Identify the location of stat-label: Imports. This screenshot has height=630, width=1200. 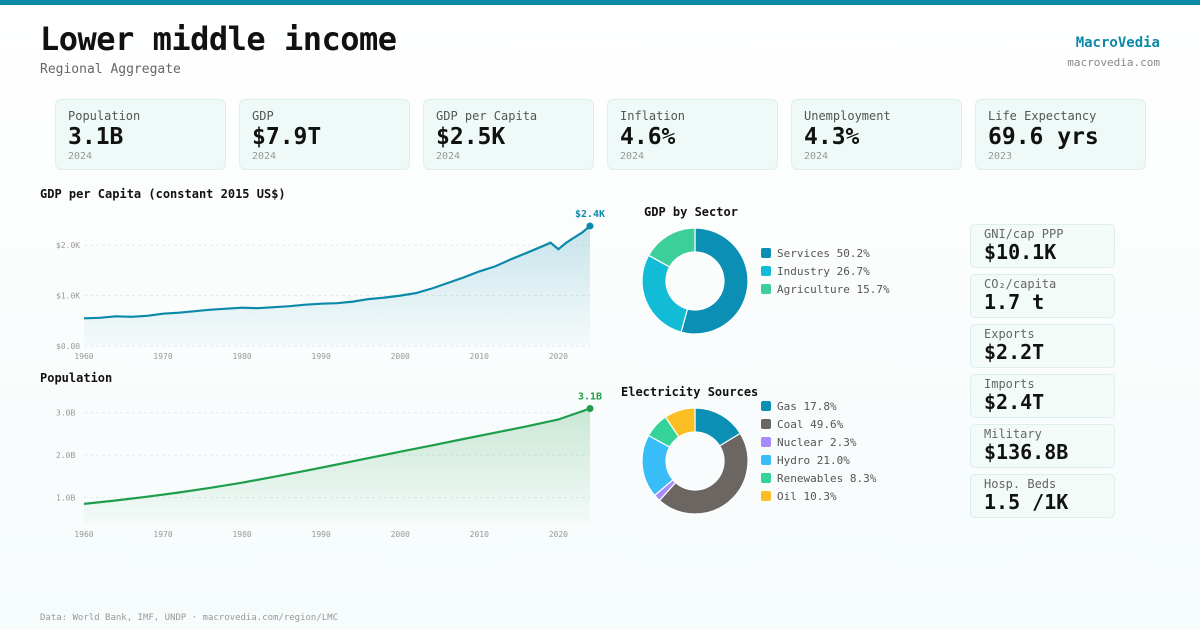
(1009, 384).